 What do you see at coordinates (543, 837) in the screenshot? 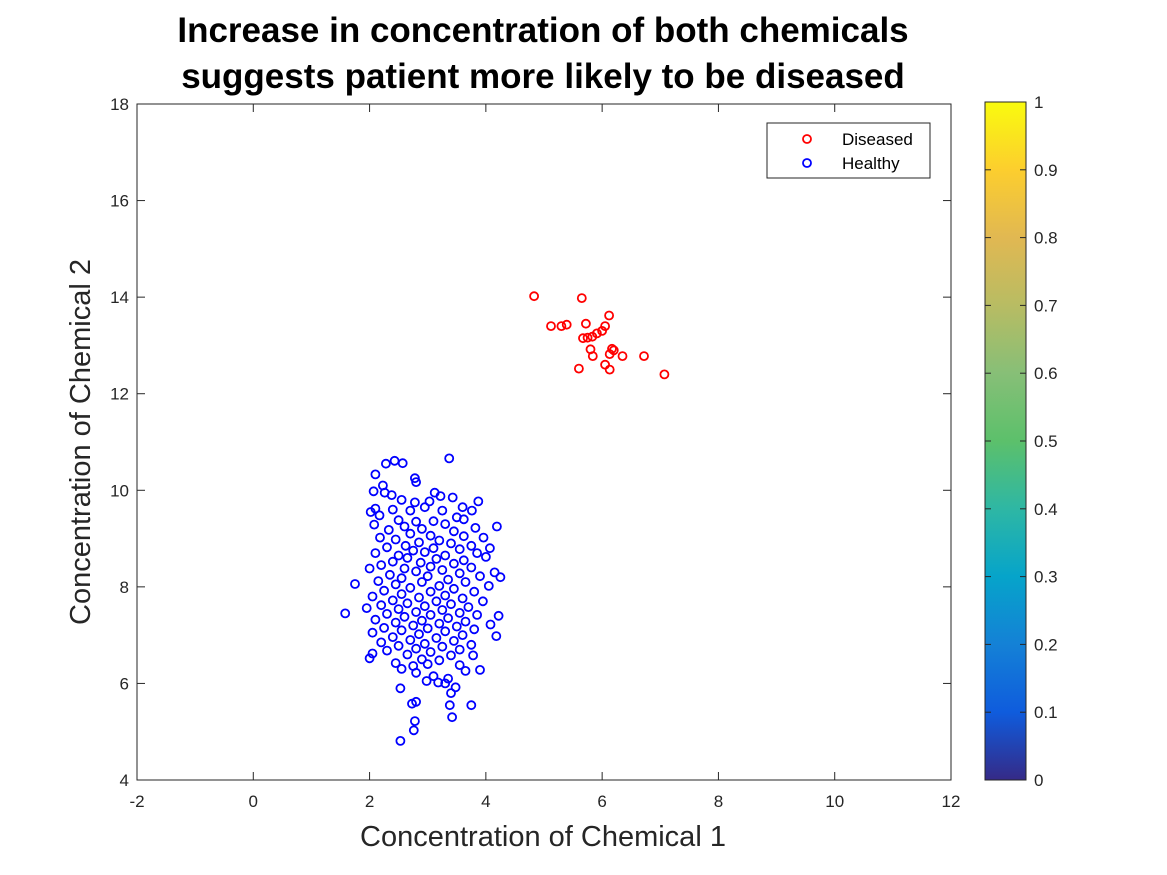
I see `x-axis-label: Concentration of Chemical 1` at bounding box center [543, 837].